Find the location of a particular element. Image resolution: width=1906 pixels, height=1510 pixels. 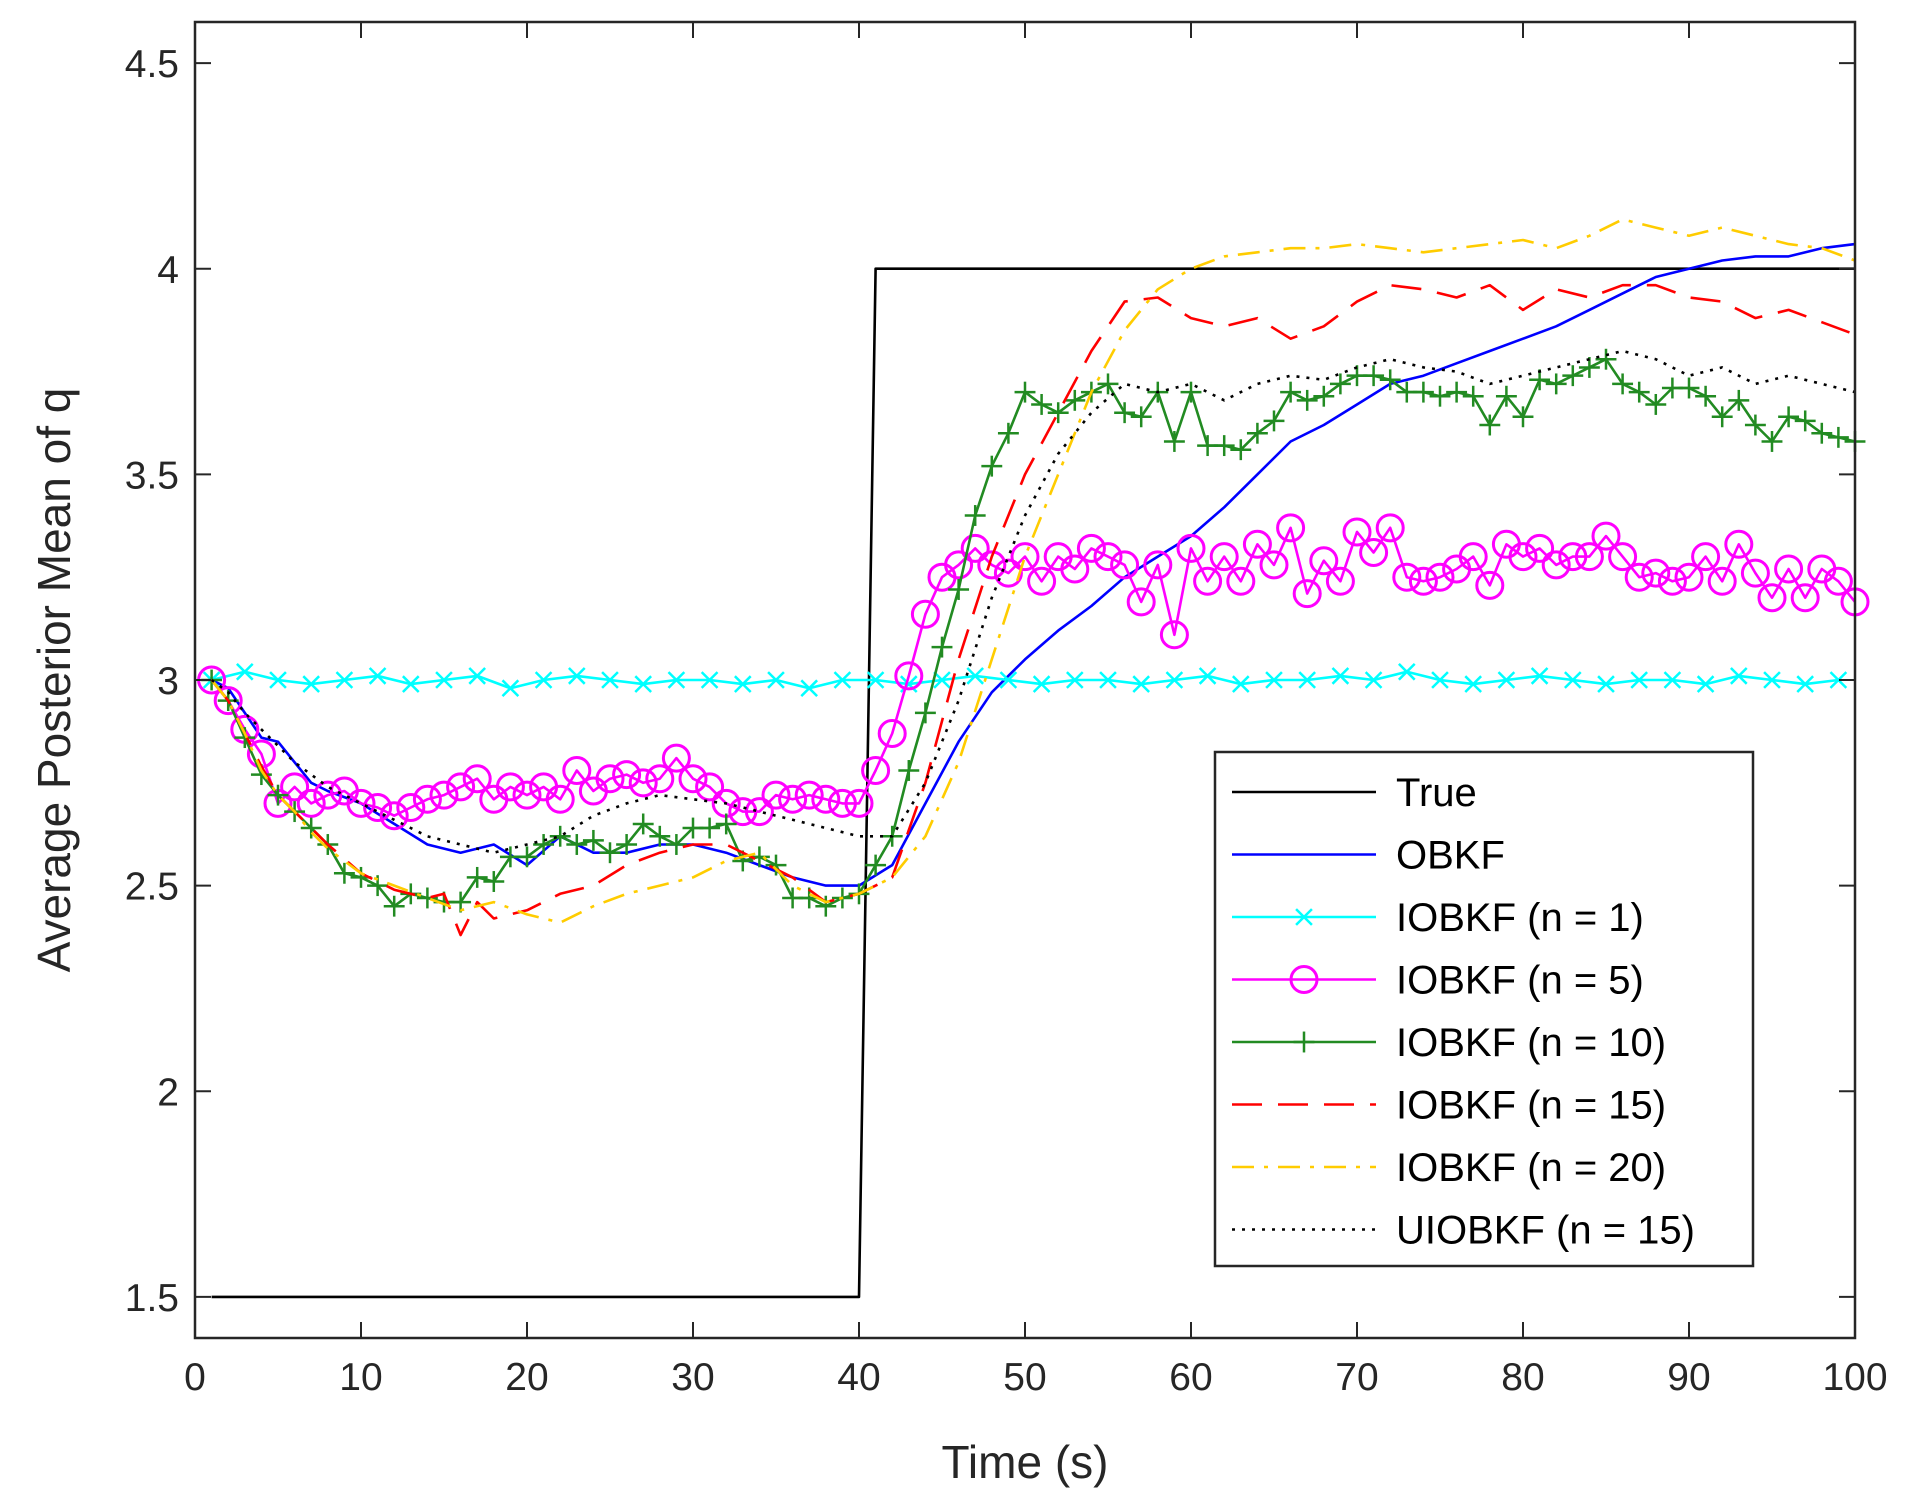

legend-item-iobkf-n-10-label: IOBKF (n = 10) is located at coordinates (1531, 1043).